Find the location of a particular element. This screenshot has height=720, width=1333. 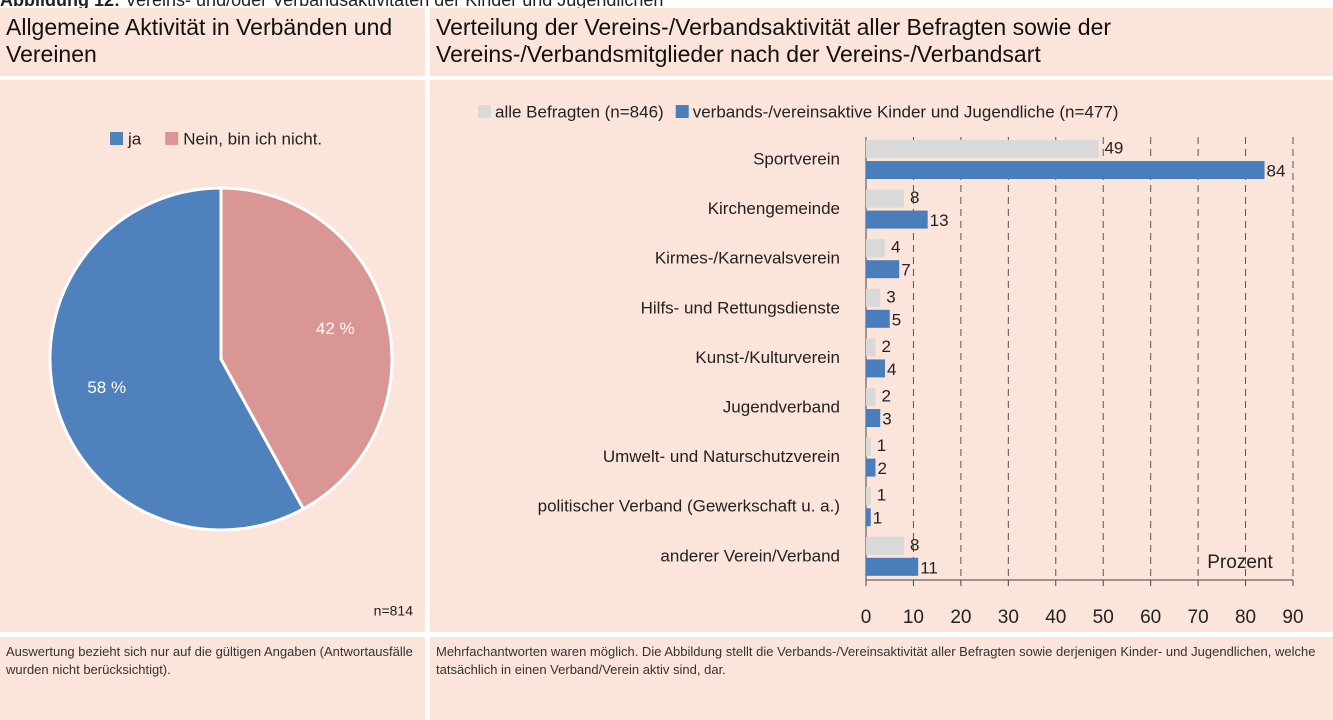

x-tick-label: 40 is located at coordinates (1055, 617).